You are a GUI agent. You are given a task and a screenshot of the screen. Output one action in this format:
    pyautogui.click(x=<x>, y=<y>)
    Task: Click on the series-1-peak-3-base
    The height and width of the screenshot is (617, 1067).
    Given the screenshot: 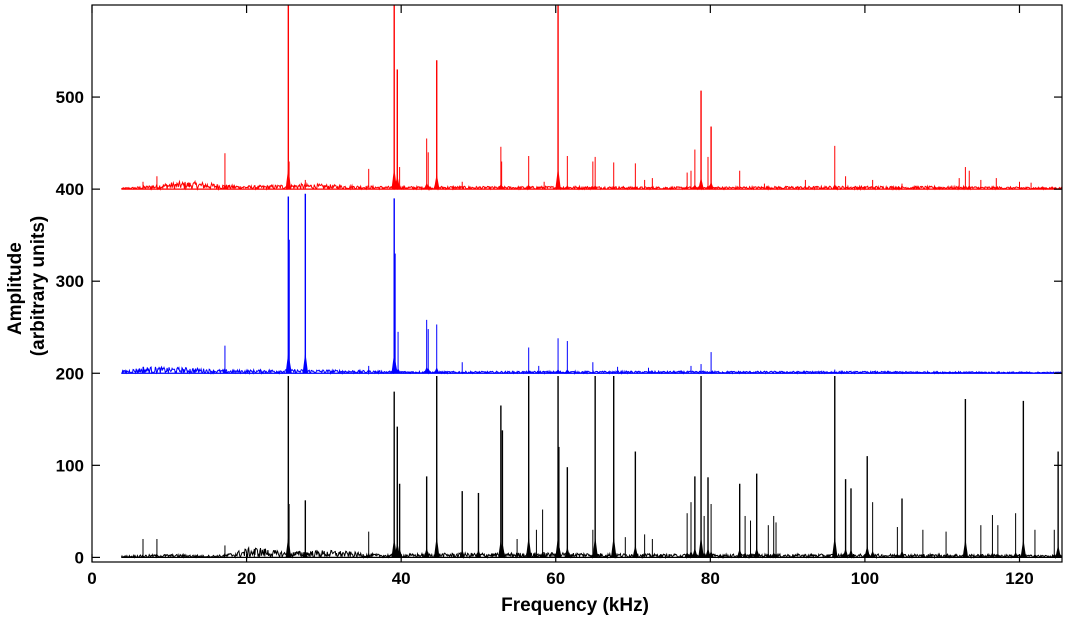 What is the action you would take?
    pyautogui.click(x=289, y=365)
    